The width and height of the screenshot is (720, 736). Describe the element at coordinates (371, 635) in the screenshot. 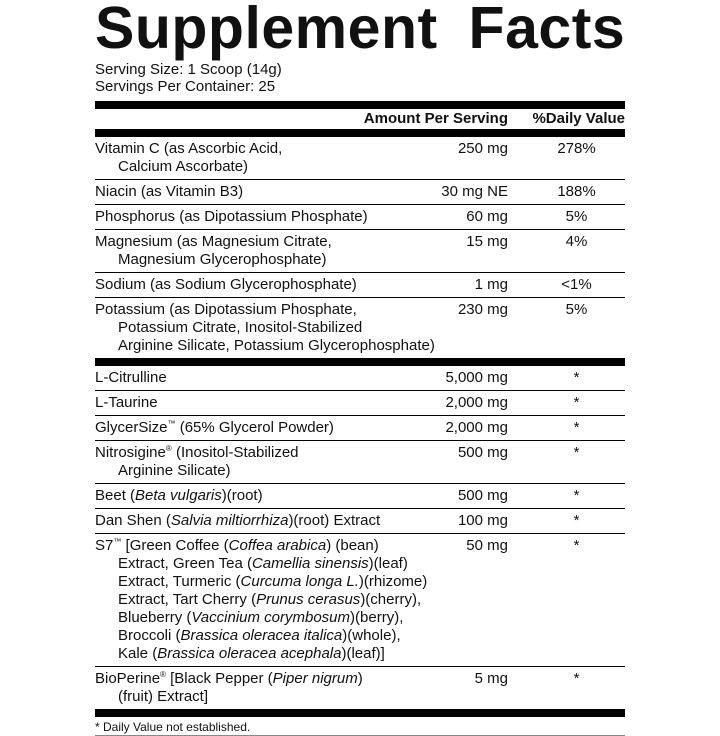

I see `name-text: )(whole),` at that location.